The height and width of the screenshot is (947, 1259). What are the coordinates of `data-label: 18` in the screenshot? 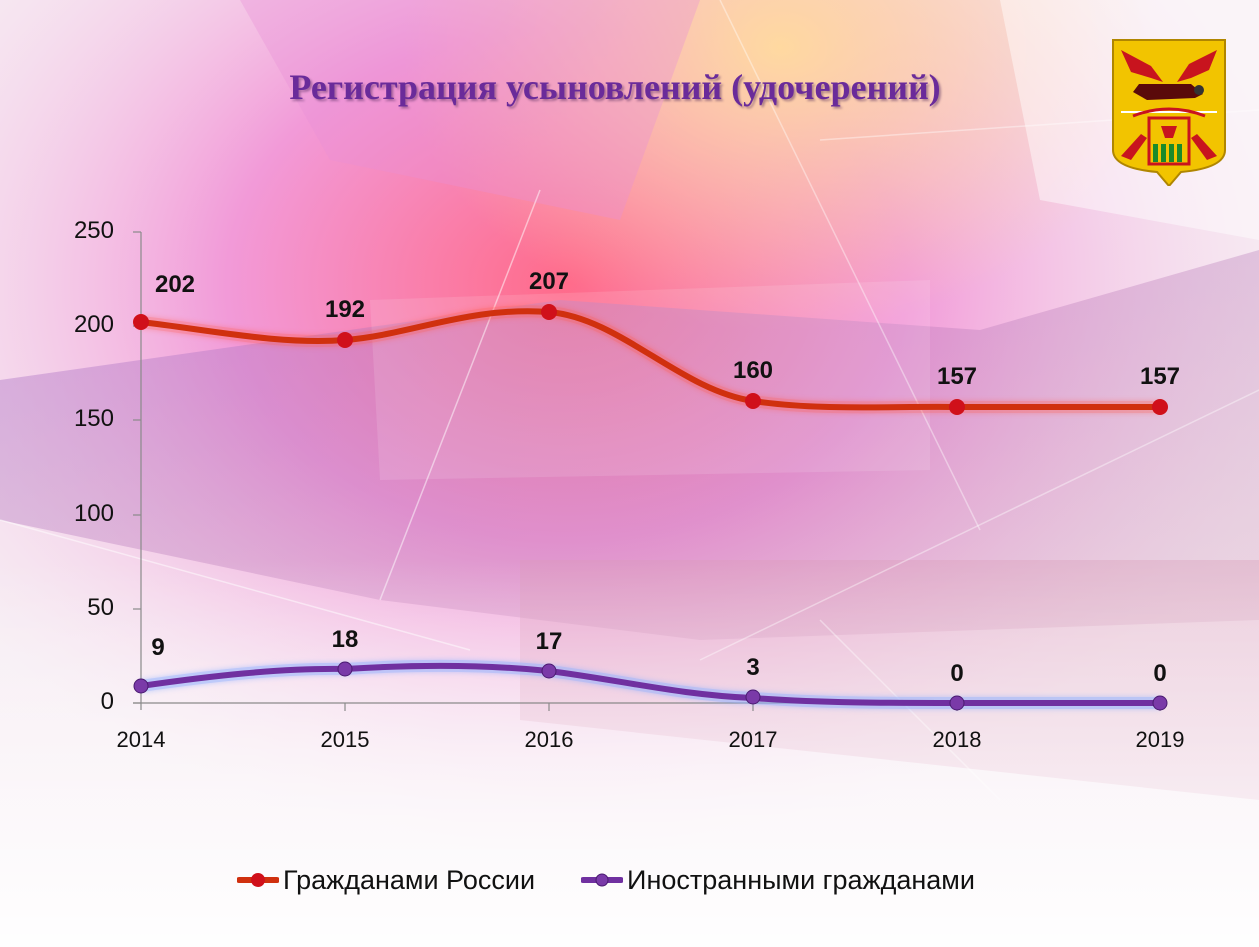 It's located at (345, 639).